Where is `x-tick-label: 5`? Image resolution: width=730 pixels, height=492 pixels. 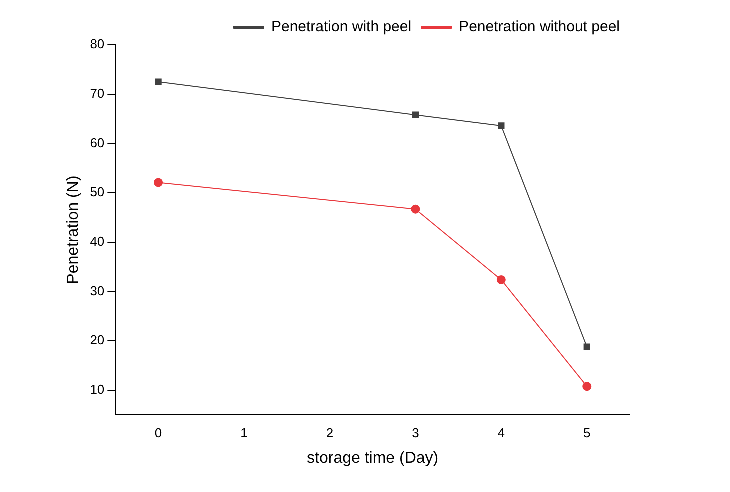 x-tick-label: 5 is located at coordinates (587, 433).